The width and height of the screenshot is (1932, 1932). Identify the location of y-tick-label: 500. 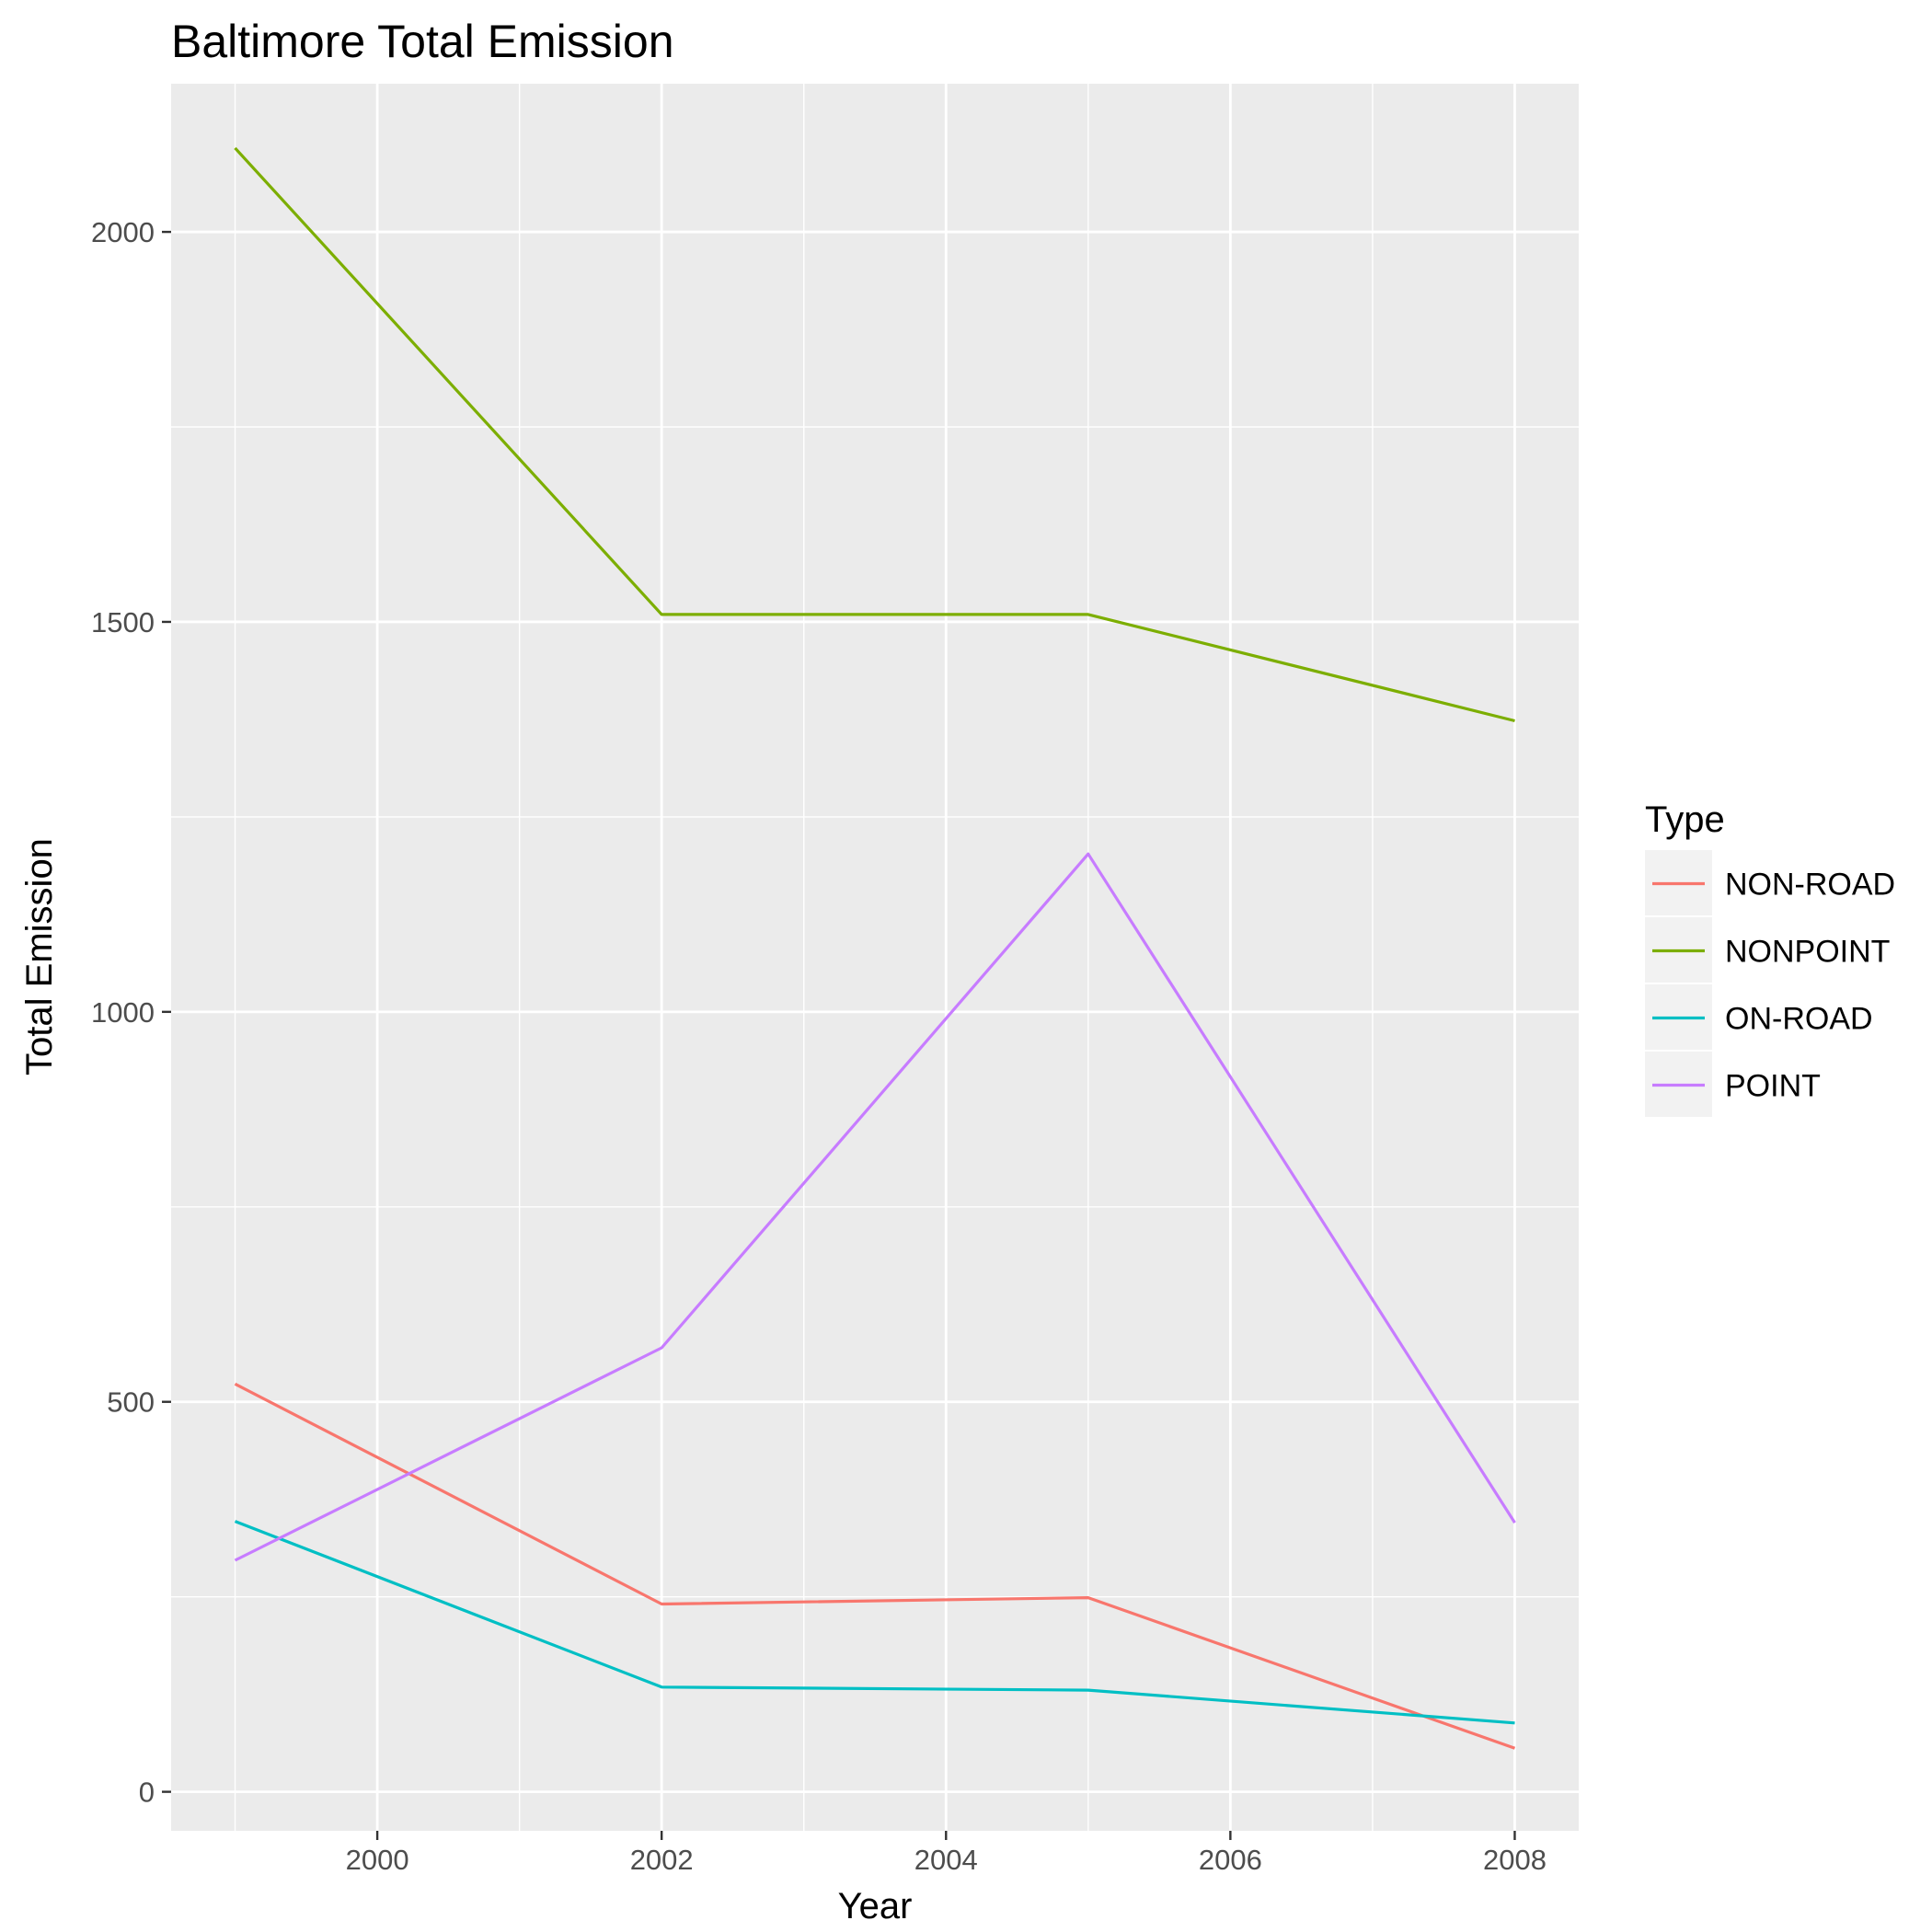
(131, 1402).